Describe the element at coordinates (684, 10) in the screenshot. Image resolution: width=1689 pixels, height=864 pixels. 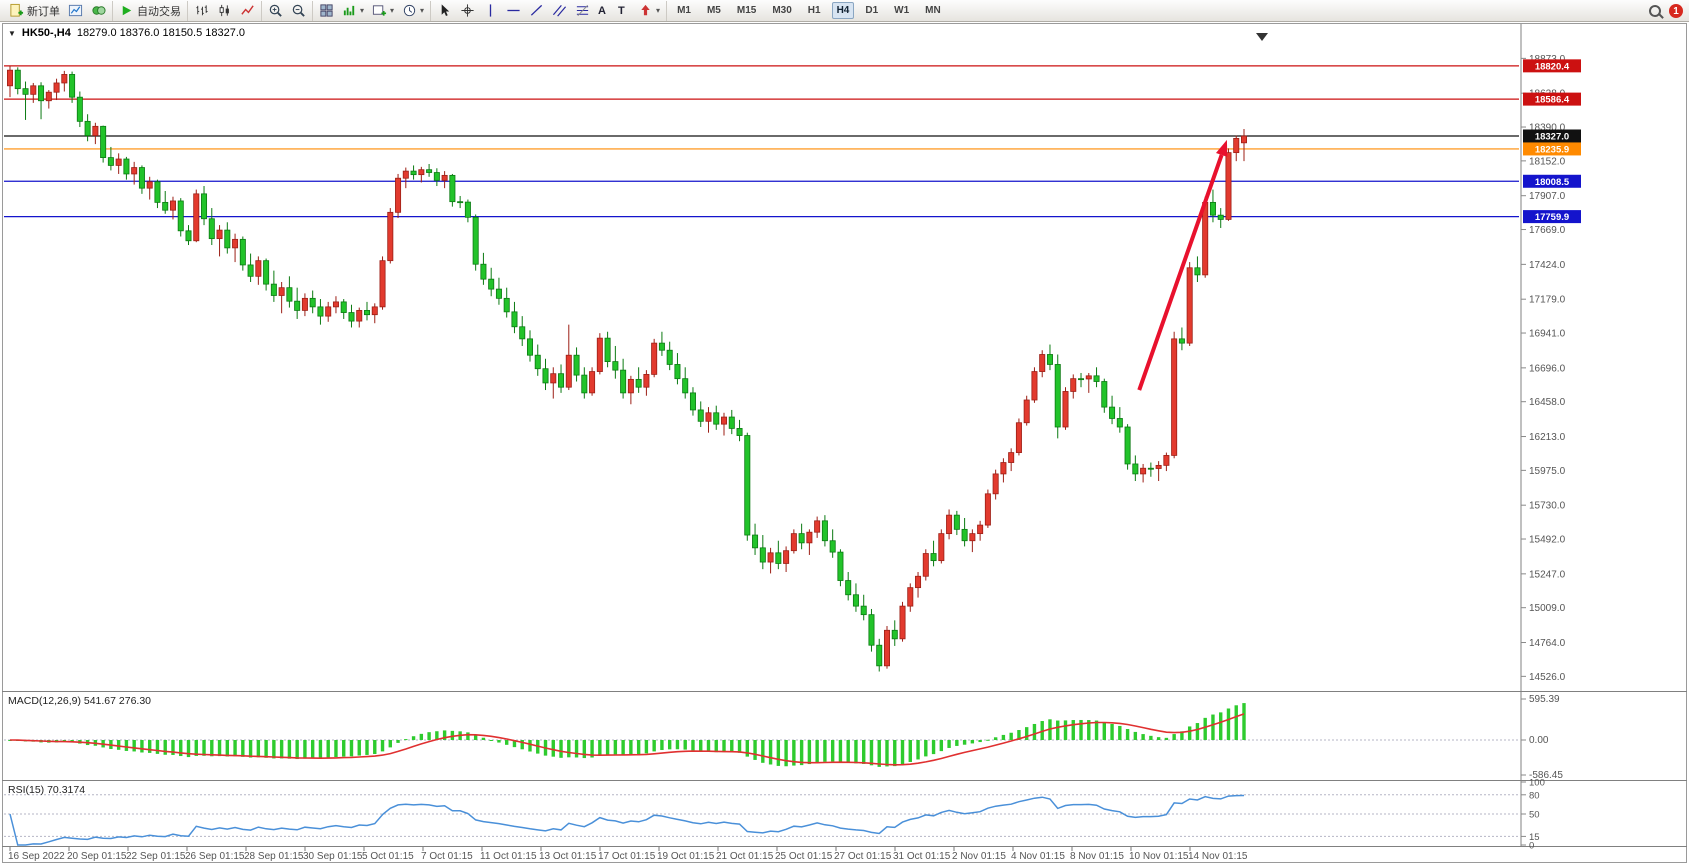
I see `timeframe-m1-button: M1` at that location.